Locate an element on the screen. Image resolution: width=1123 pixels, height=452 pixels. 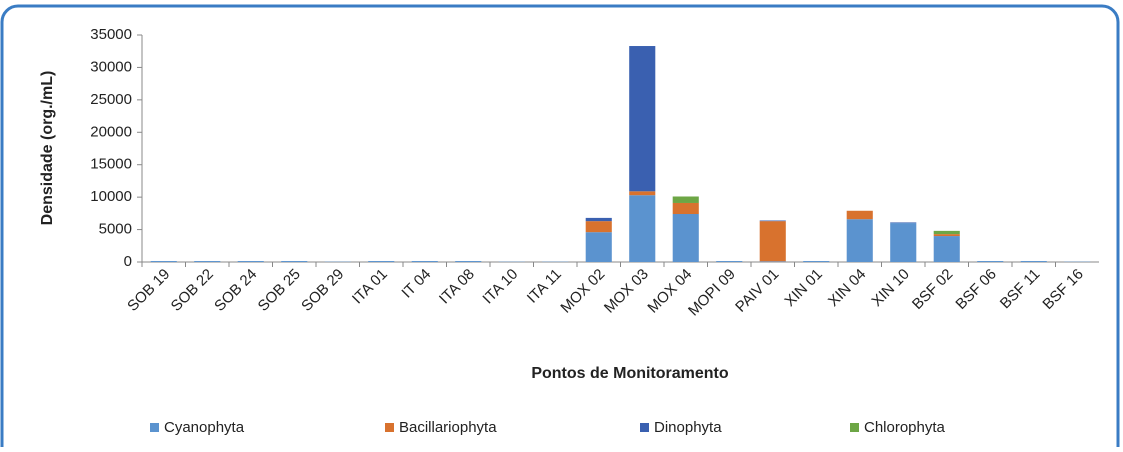
x-tick-label: ITA 10 is located at coordinates (500, 287).